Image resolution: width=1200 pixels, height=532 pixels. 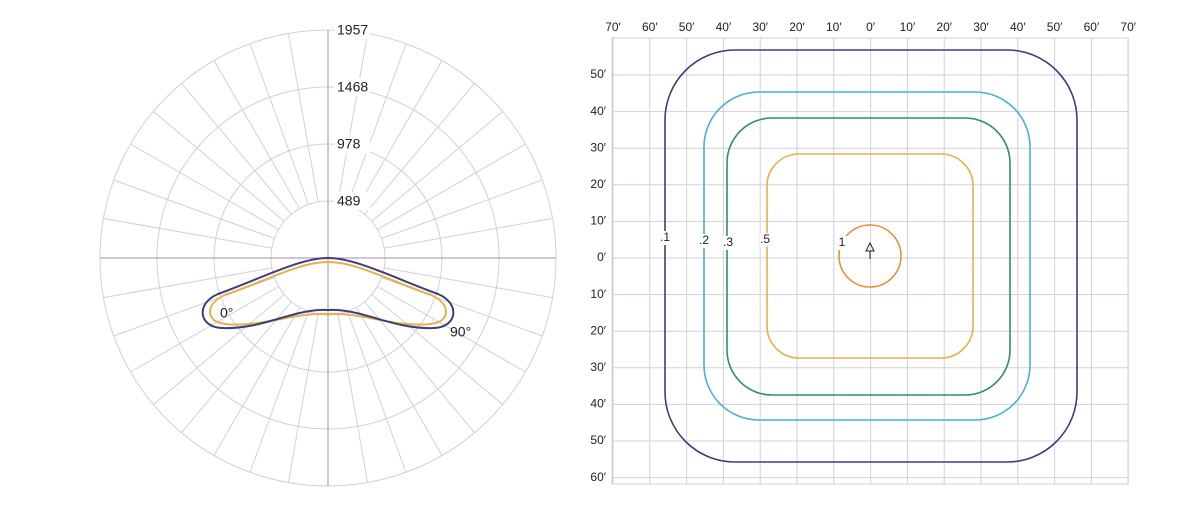 What do you see at coordinates (598, 477) in the screenshot?
I see `y-label: 60′` at bounding box center [598, 477].